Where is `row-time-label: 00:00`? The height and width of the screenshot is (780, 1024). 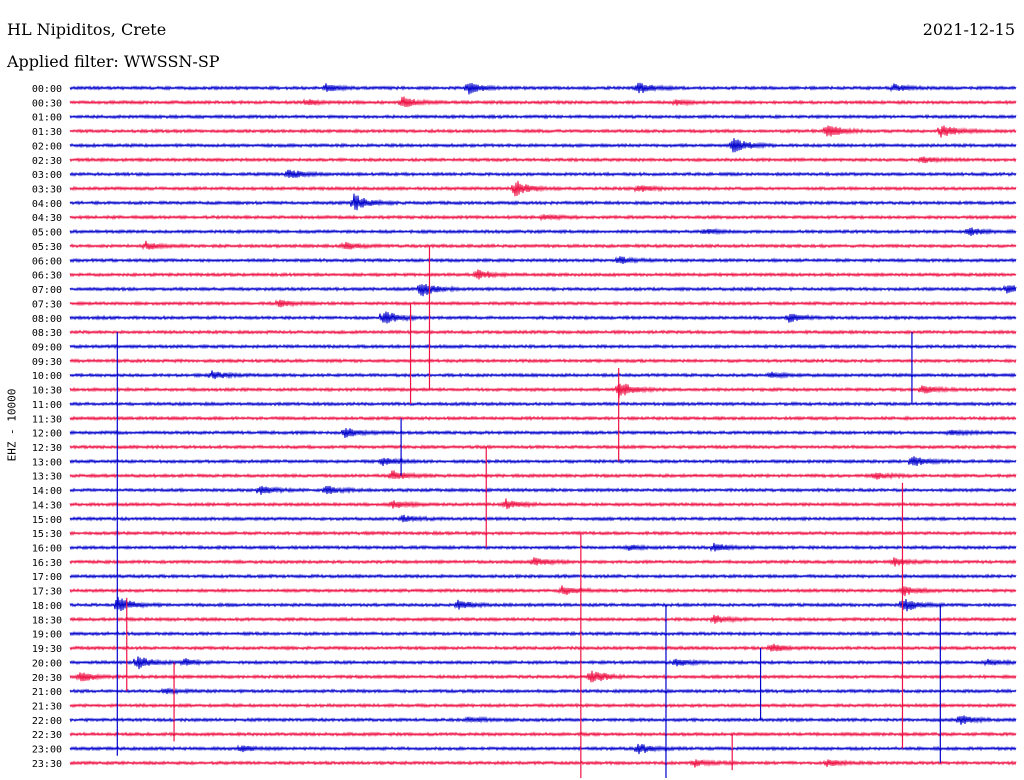
row-time-label: 00:00 is located at coordinates (47, 89).